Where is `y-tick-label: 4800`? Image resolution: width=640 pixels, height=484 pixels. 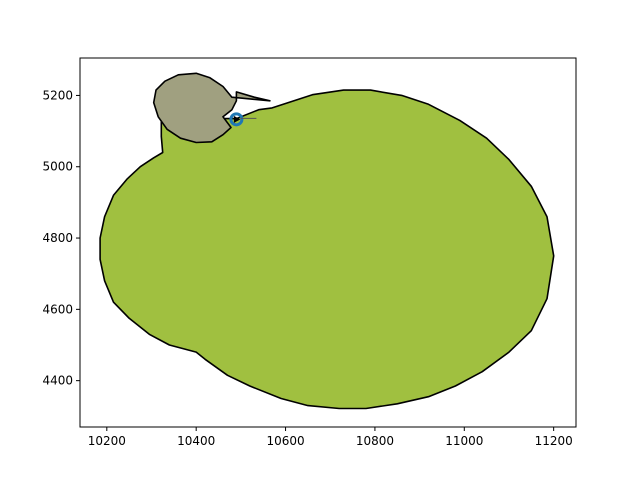
y-tick-label: 4800 is located at coordinates (57, 238).